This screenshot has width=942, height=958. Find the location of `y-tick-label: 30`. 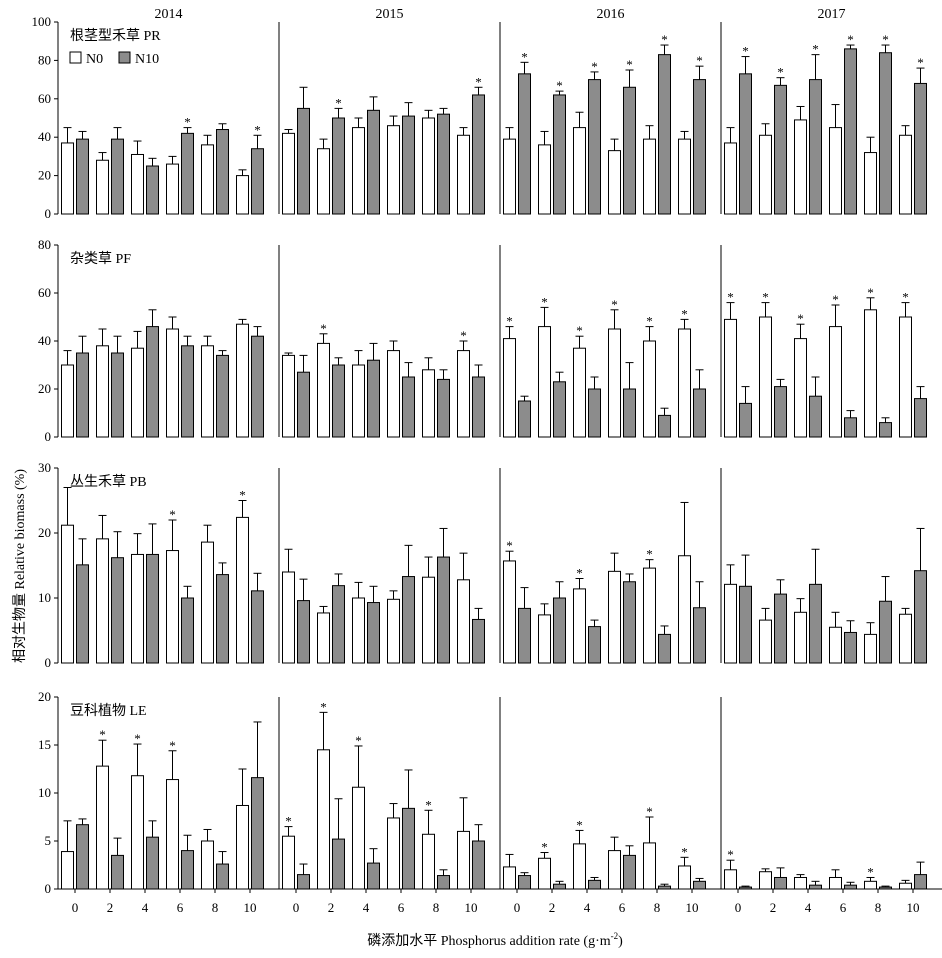

y-tick-label: 30 is located at coordinates (44, 467).